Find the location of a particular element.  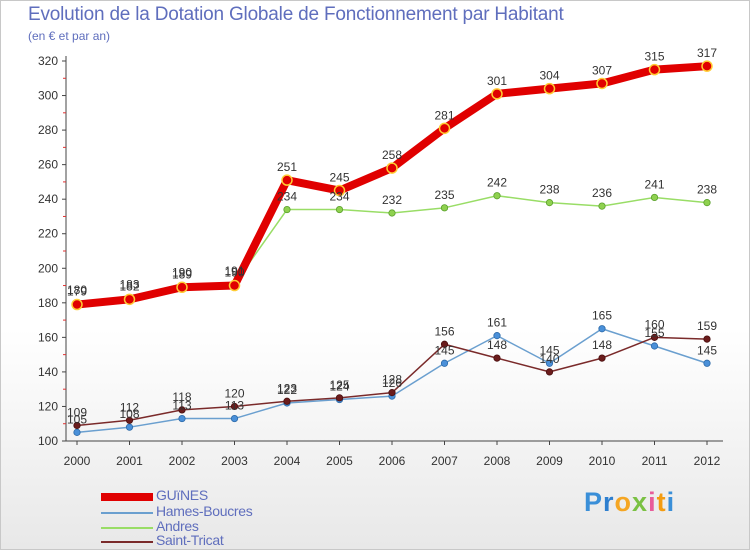

y-tick-label: 220 is located at coordinates (48, 234).